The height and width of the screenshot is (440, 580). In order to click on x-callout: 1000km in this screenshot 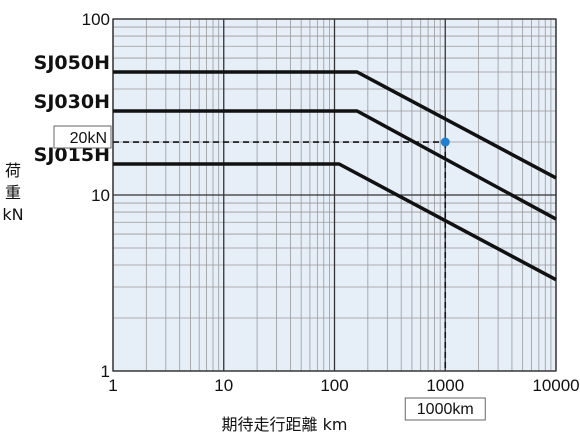, I will do `click(445, 409)`.